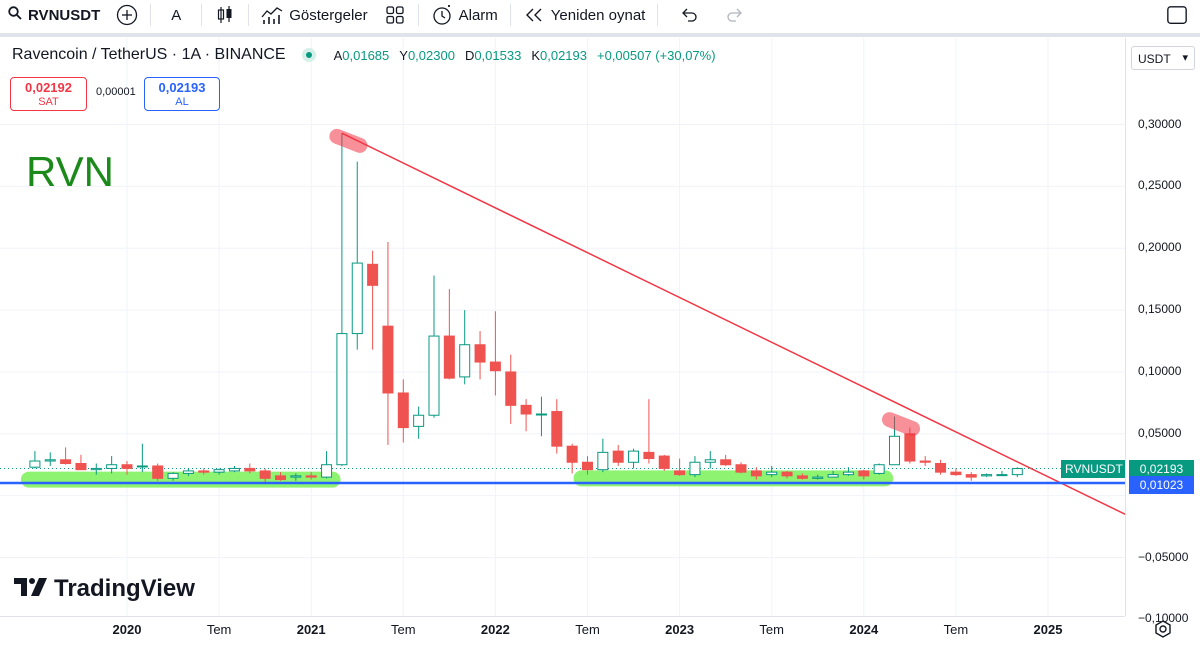 This screenshot has height=646, width=1200. Describe the element at coordinates (495, 629) in the screenshot. I see `time-tick-label: 2022` at that location.